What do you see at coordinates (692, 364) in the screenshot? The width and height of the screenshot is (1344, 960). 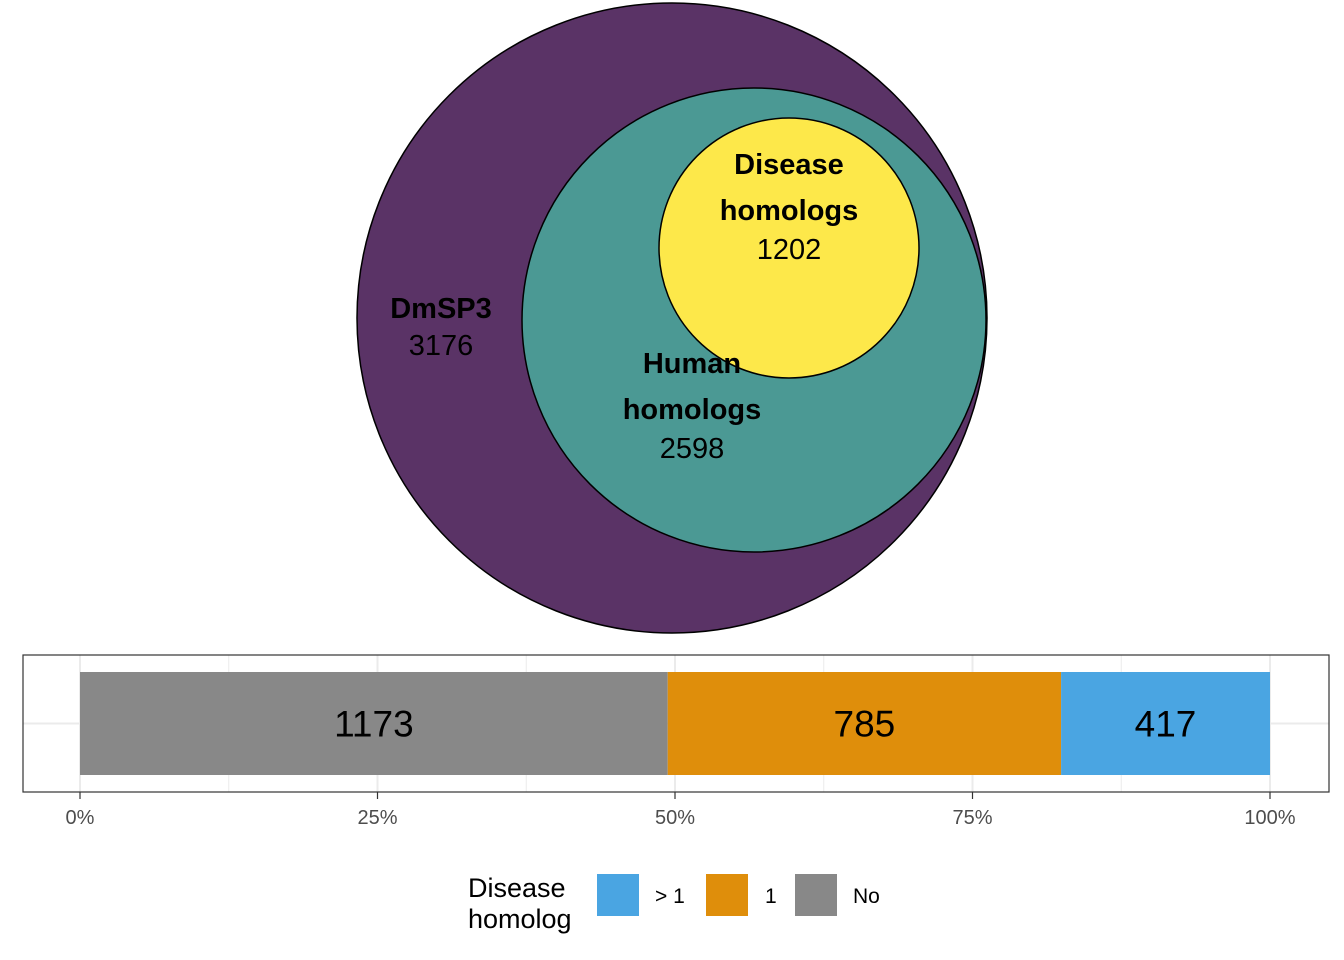 I see `human-homologs-title-line1: Human` at bounding box center [692, 364].